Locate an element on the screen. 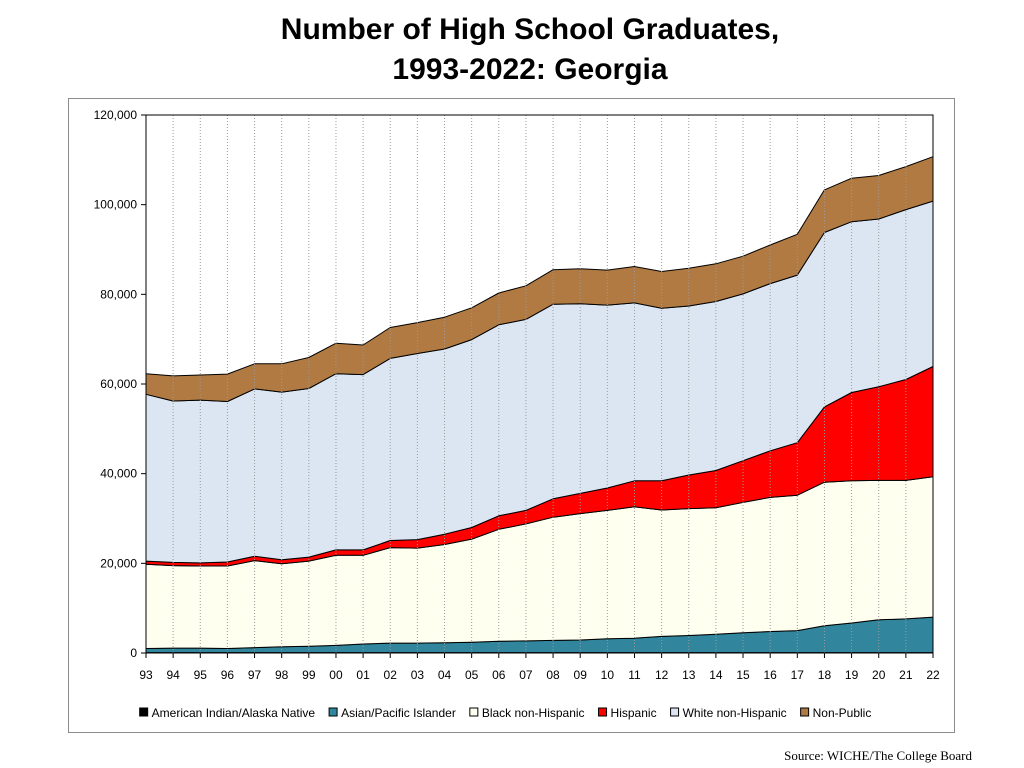  x-tick-label-01: 01 is located at coordinates (363, 675).